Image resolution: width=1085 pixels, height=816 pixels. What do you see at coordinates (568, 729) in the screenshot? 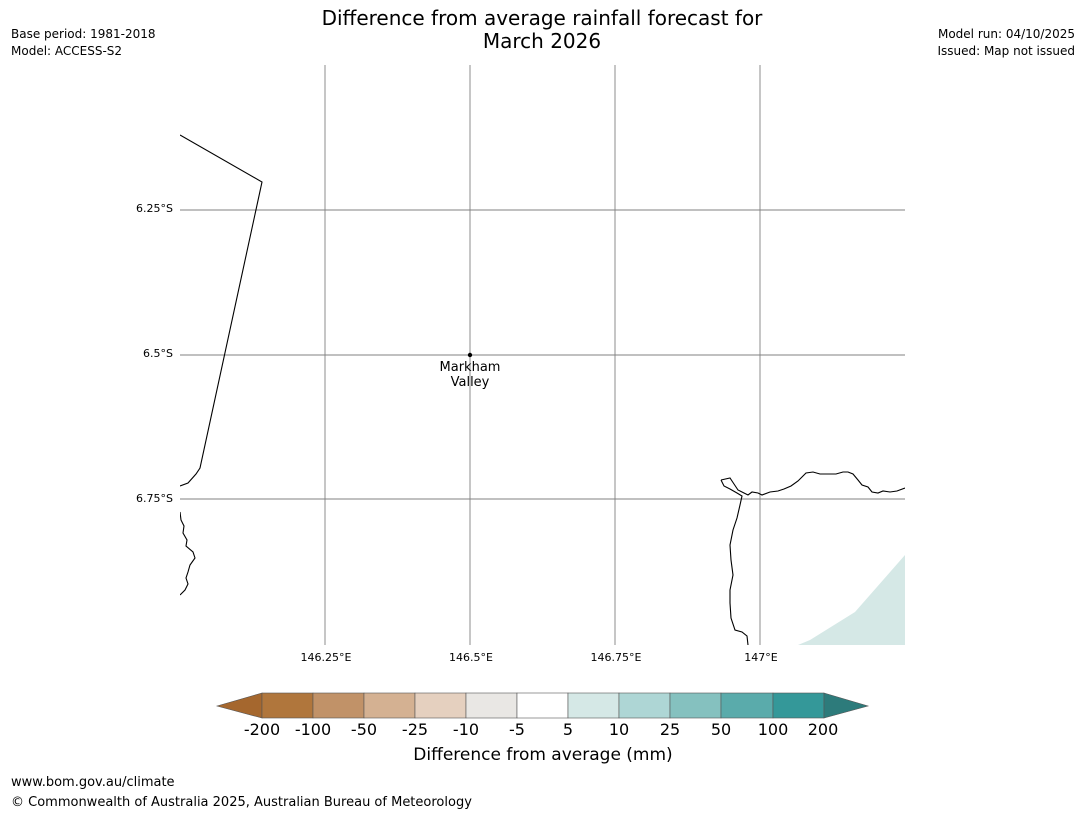
I see `colorbar-tick-label: 5` at bounding box center [568, 729].